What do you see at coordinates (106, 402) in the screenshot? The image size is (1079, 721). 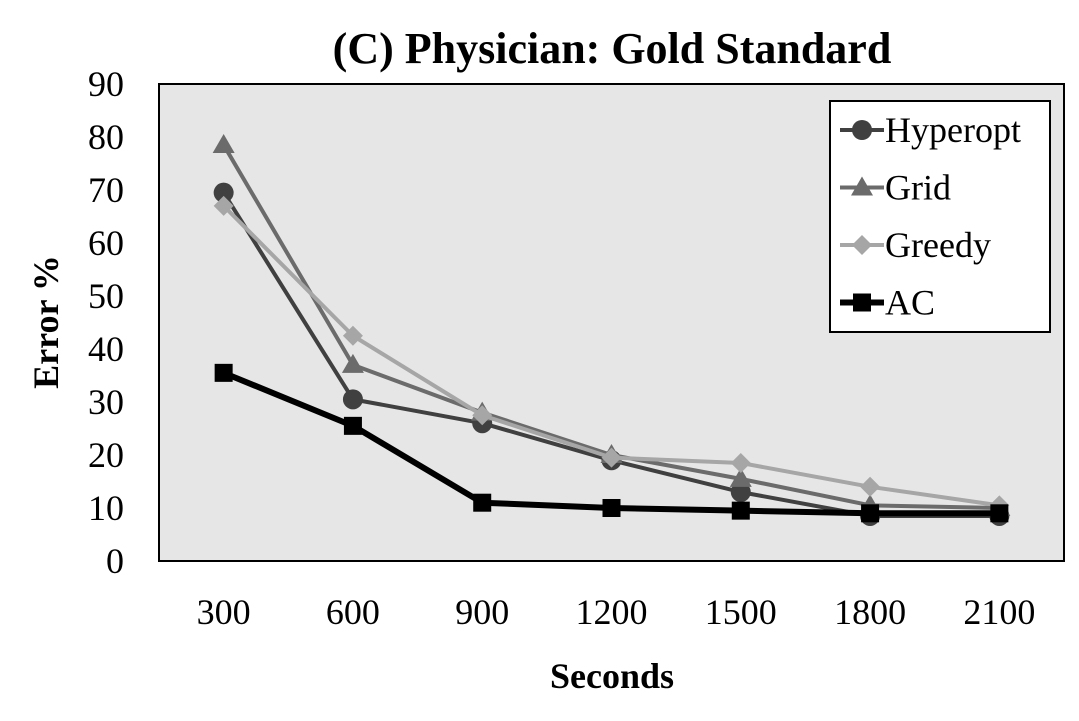 I see `y-tick-label: 30` at bounding box center [106, 402].